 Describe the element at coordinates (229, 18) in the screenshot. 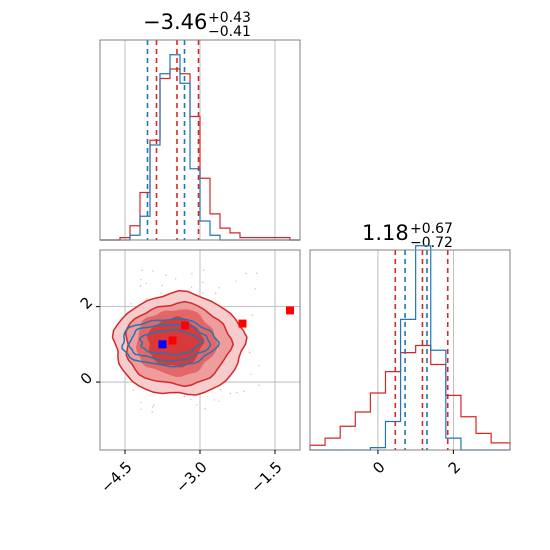

I see `param1-title-sup: +0.43` at that location.